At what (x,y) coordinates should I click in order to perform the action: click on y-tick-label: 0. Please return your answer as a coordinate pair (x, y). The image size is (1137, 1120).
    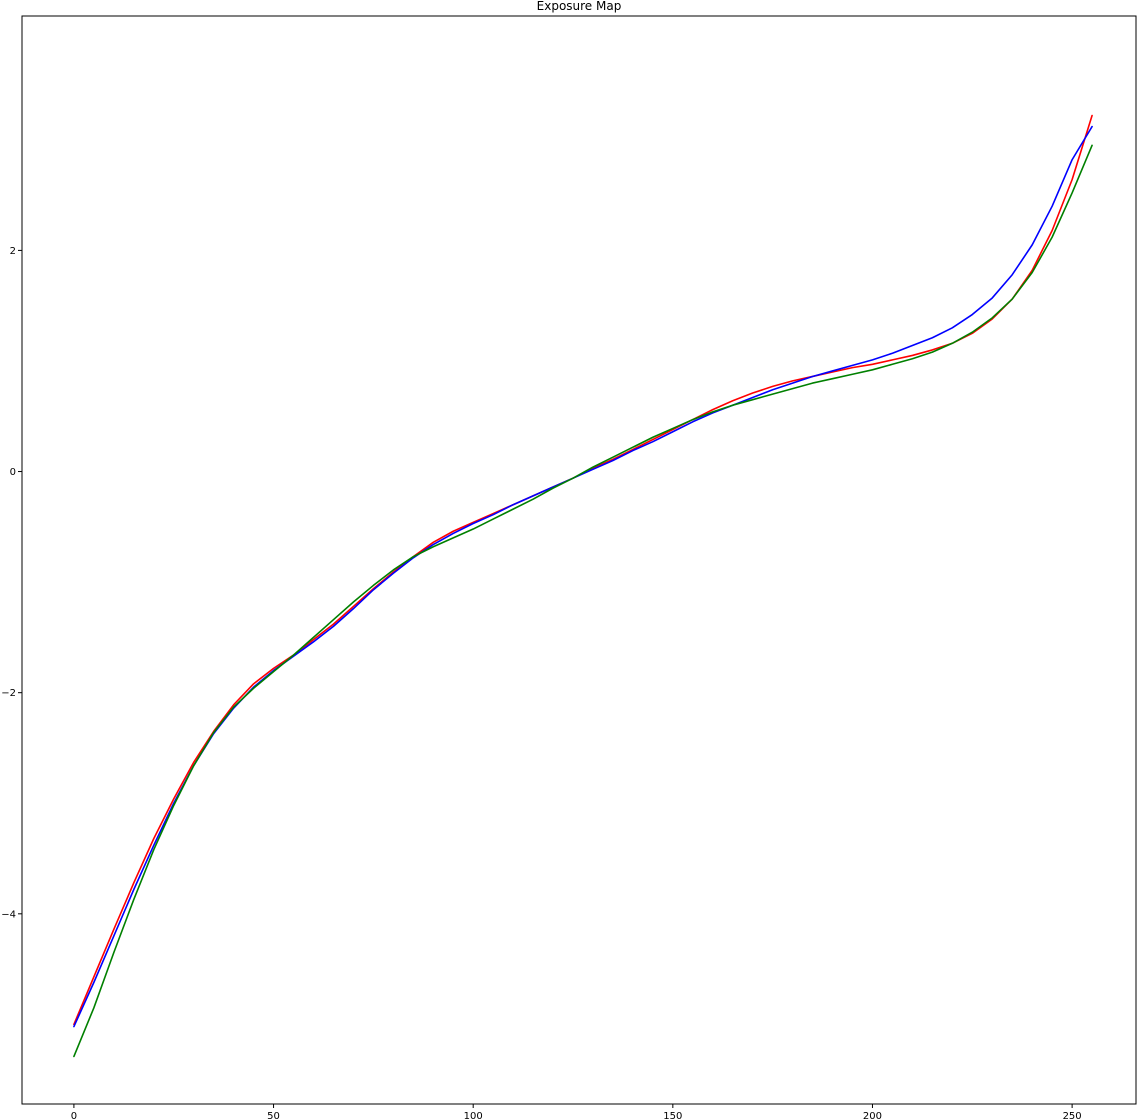
    Looking at the image, I should click on (13, 472).